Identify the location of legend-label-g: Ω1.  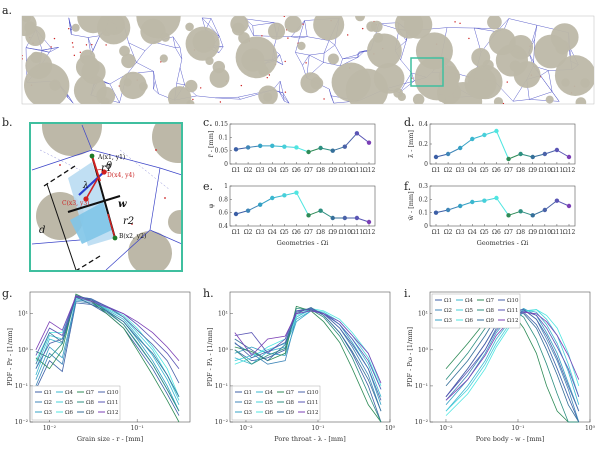
(48, 393).